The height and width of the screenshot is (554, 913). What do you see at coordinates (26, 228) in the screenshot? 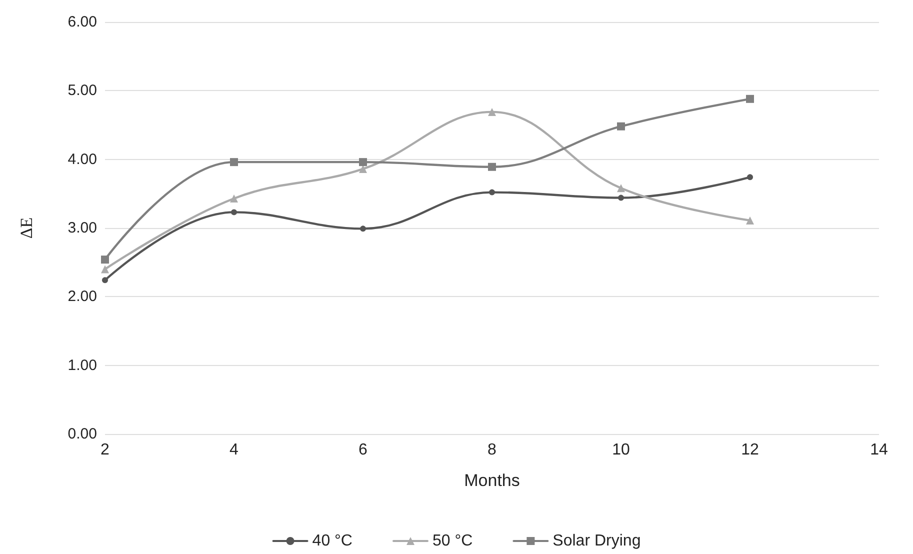
I see `y-axis-title: ΔE` at bounding box center [26, 228].